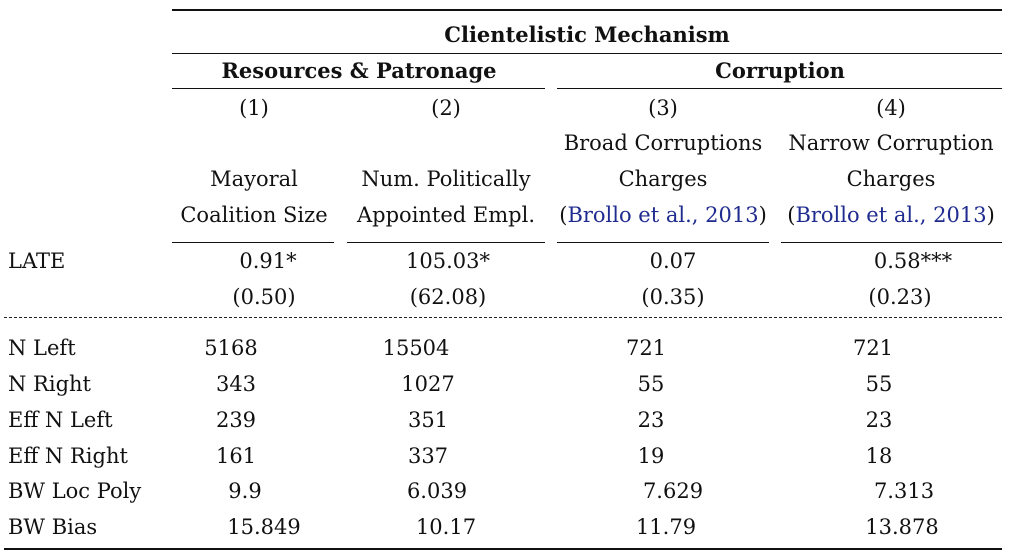 The width and height of the screenshot is (1012, 556). I want to click on stat-label: BW Bias, so click(53, 527).